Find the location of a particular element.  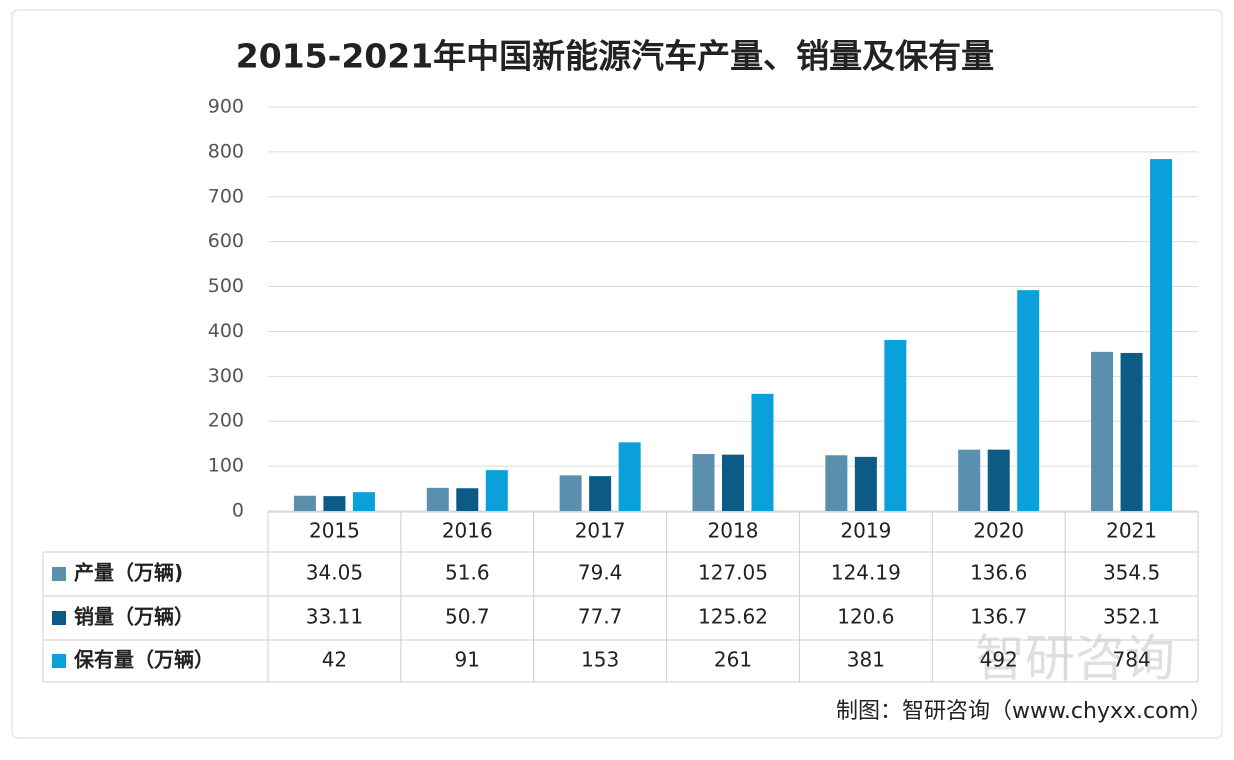

y-tick-label: 100 is located at coordinates (226, 466).